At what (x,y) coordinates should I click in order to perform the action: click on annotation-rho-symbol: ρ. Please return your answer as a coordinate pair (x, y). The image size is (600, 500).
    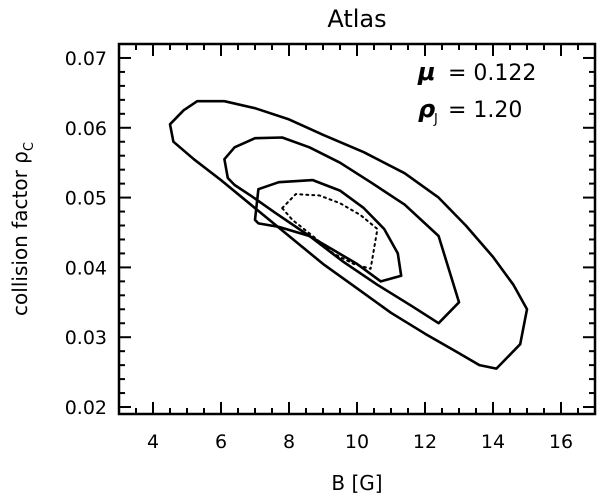
    Looking at the image, I should click on (426, 109).